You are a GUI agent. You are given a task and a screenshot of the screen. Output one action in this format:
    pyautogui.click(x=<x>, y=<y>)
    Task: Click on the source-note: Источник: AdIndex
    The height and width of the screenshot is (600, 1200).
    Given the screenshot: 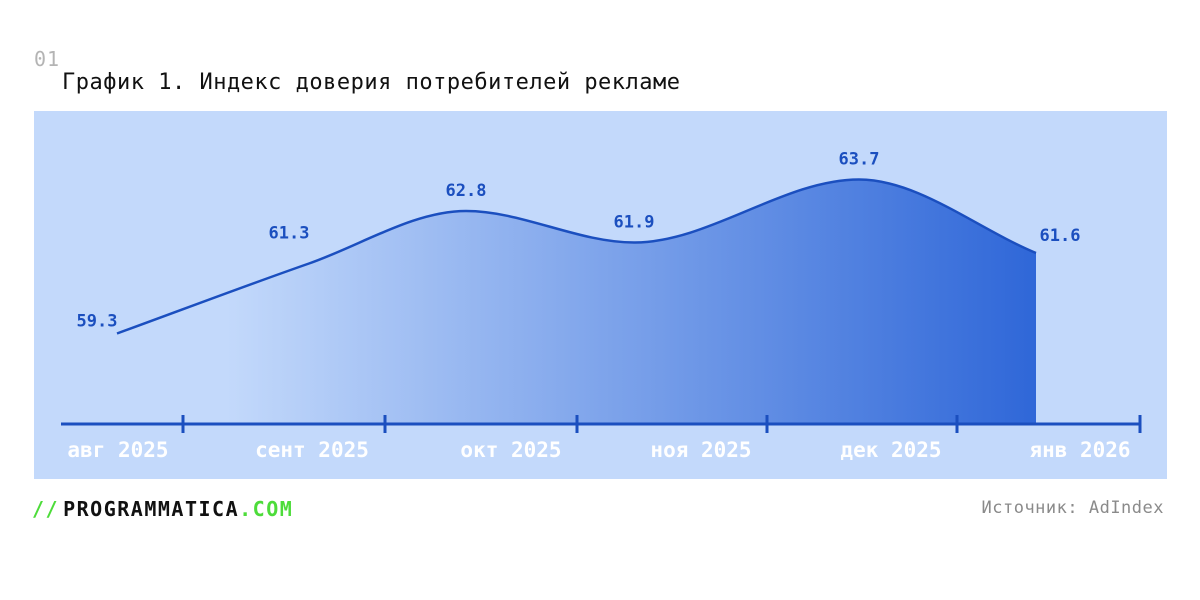 What is the action you would take?
    pyautogui.click(x=1072, y=508)
    